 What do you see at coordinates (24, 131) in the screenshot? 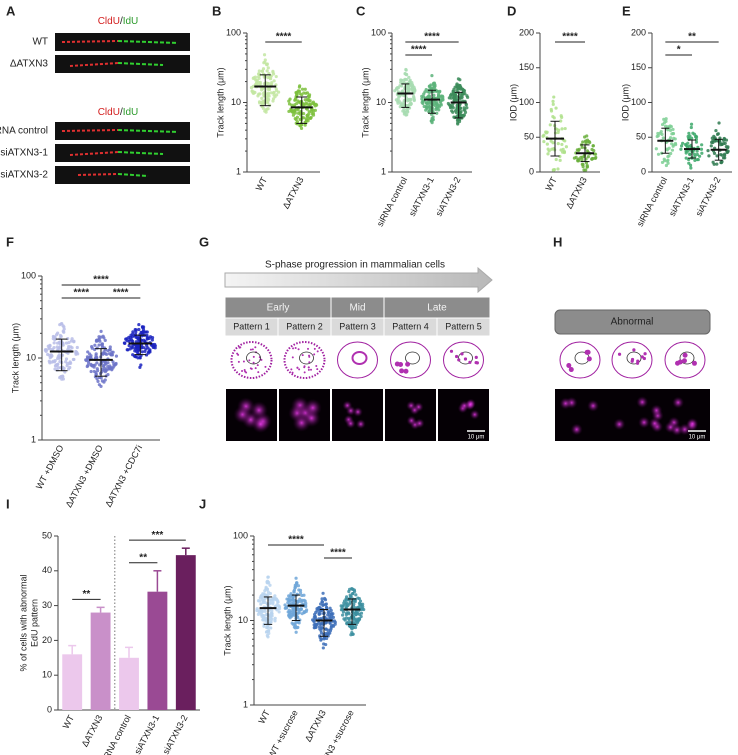
I see `fiber-label: siRNA control` at bounding box center [24, 131].